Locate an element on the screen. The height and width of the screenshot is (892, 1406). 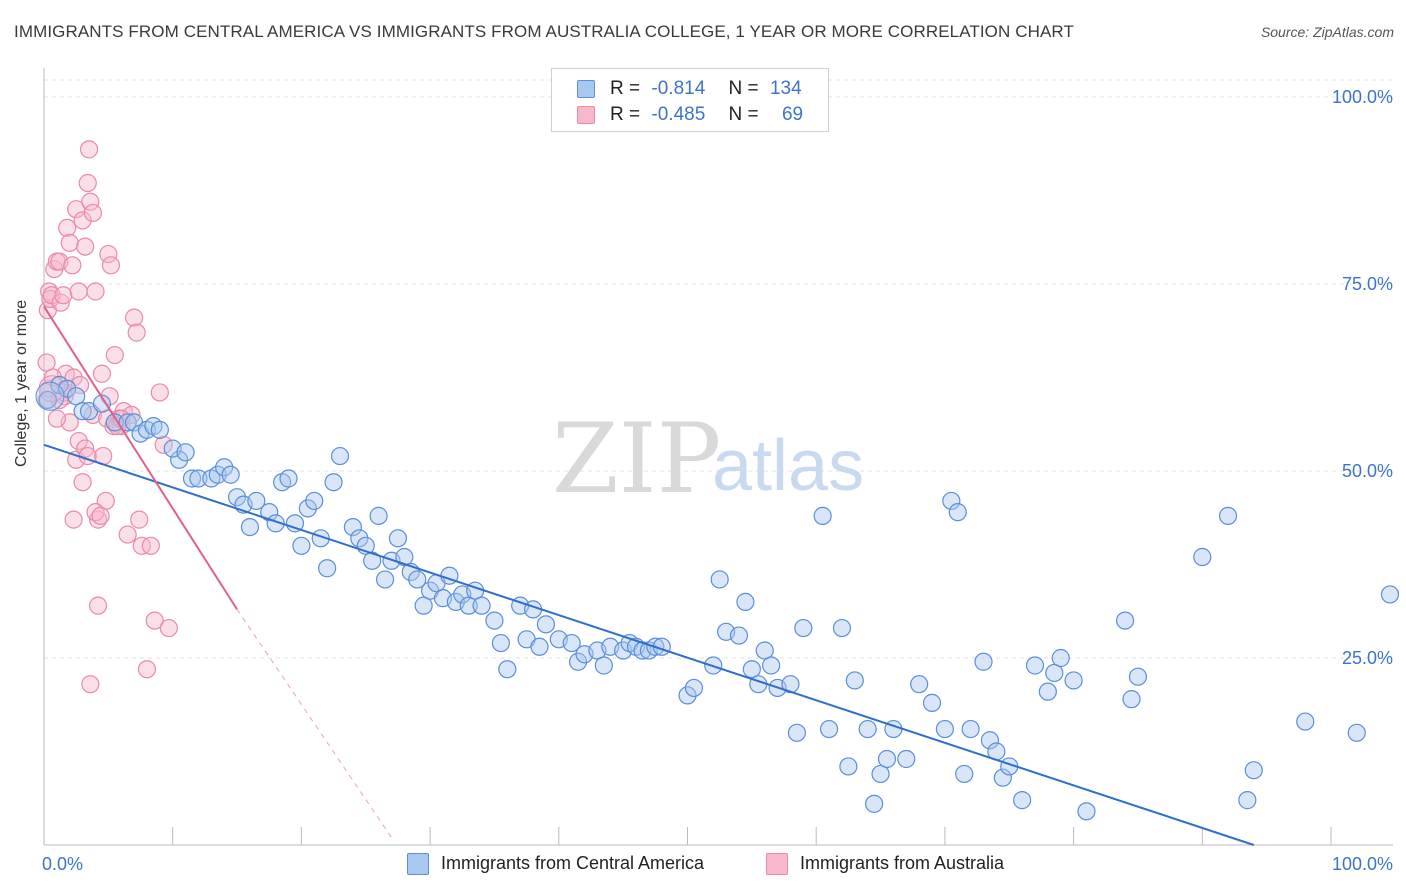
correlation-legend: R = -0.814 N = 134 R = -0.485 N = 69 is located at coordinates (690, 100).